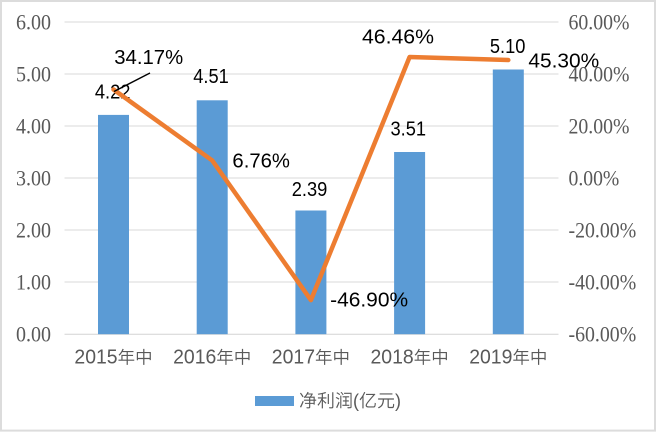  What do you see at coordinates (33, 177) in the screenshot?
I see `svg-text: 3.00` at bounding box center [33, 177].